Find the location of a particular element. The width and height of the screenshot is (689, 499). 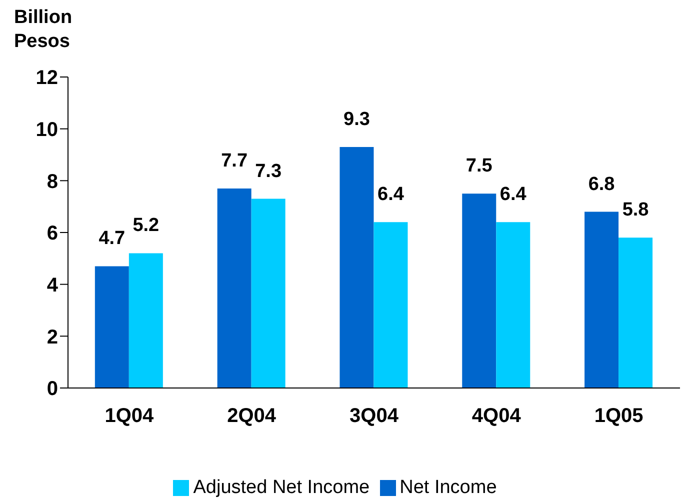

y-tick-label: 8 is located at coordinates (52, 181).